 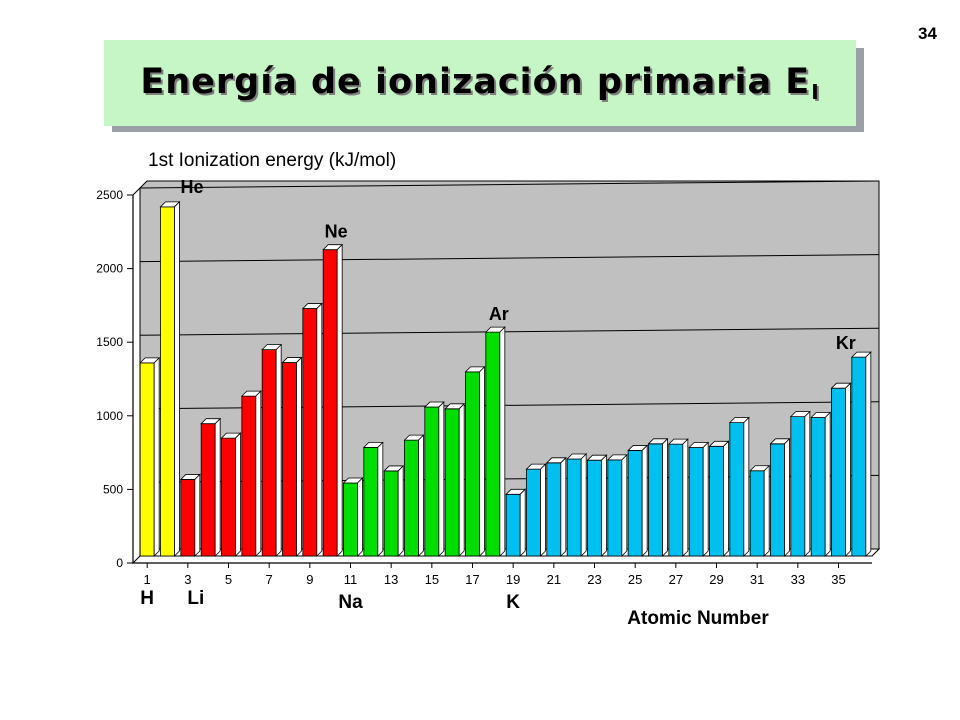 What do you see at coordinates (513, 602) in the screenshot?
I see `element-label-k: K` at bounding box center [513, 602].